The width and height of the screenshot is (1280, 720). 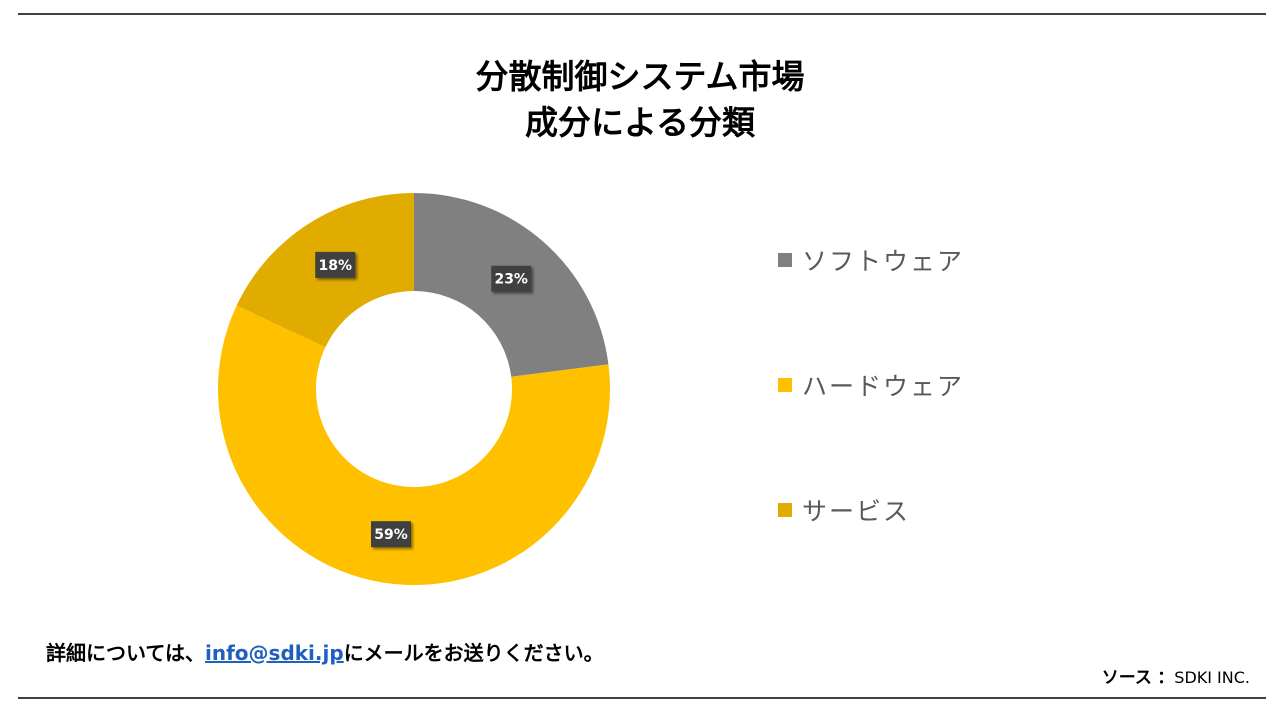 What do you see at coordinates (883, 261) in the screenshot?
I see `legend-label: ソフトウェア` at bounding box center [883, 261].